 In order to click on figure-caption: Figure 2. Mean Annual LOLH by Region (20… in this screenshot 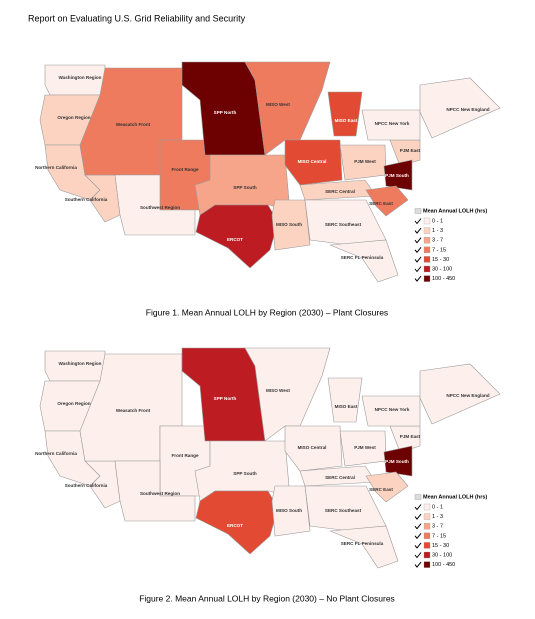, I will do `click(267, 598)`.